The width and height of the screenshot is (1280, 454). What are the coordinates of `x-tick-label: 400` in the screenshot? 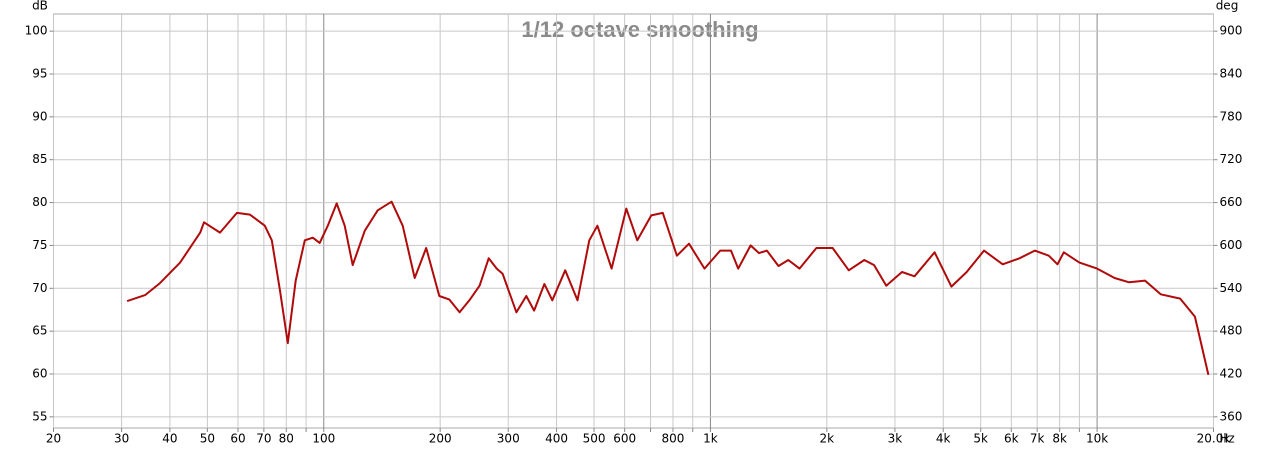 It's located at (556, 439).